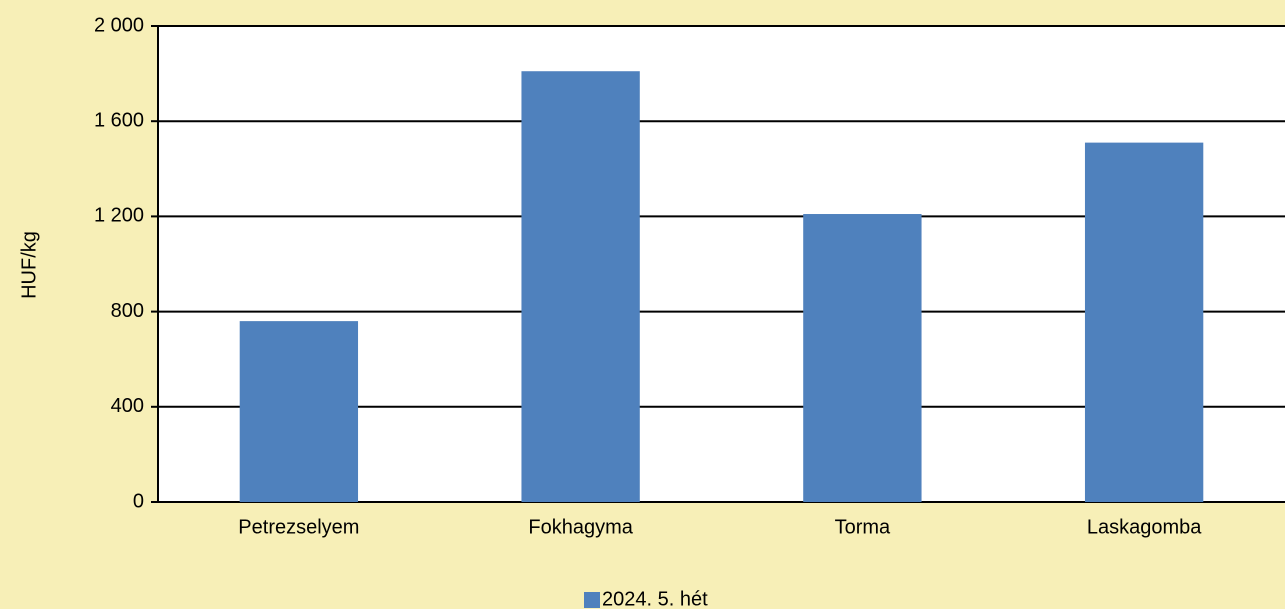 The image size is (1285, 609). What do you see at coordinates (580, 527) in the screenshot?
I see `x-tick-label: Fokhagyma` at bounding box center [580, 527].